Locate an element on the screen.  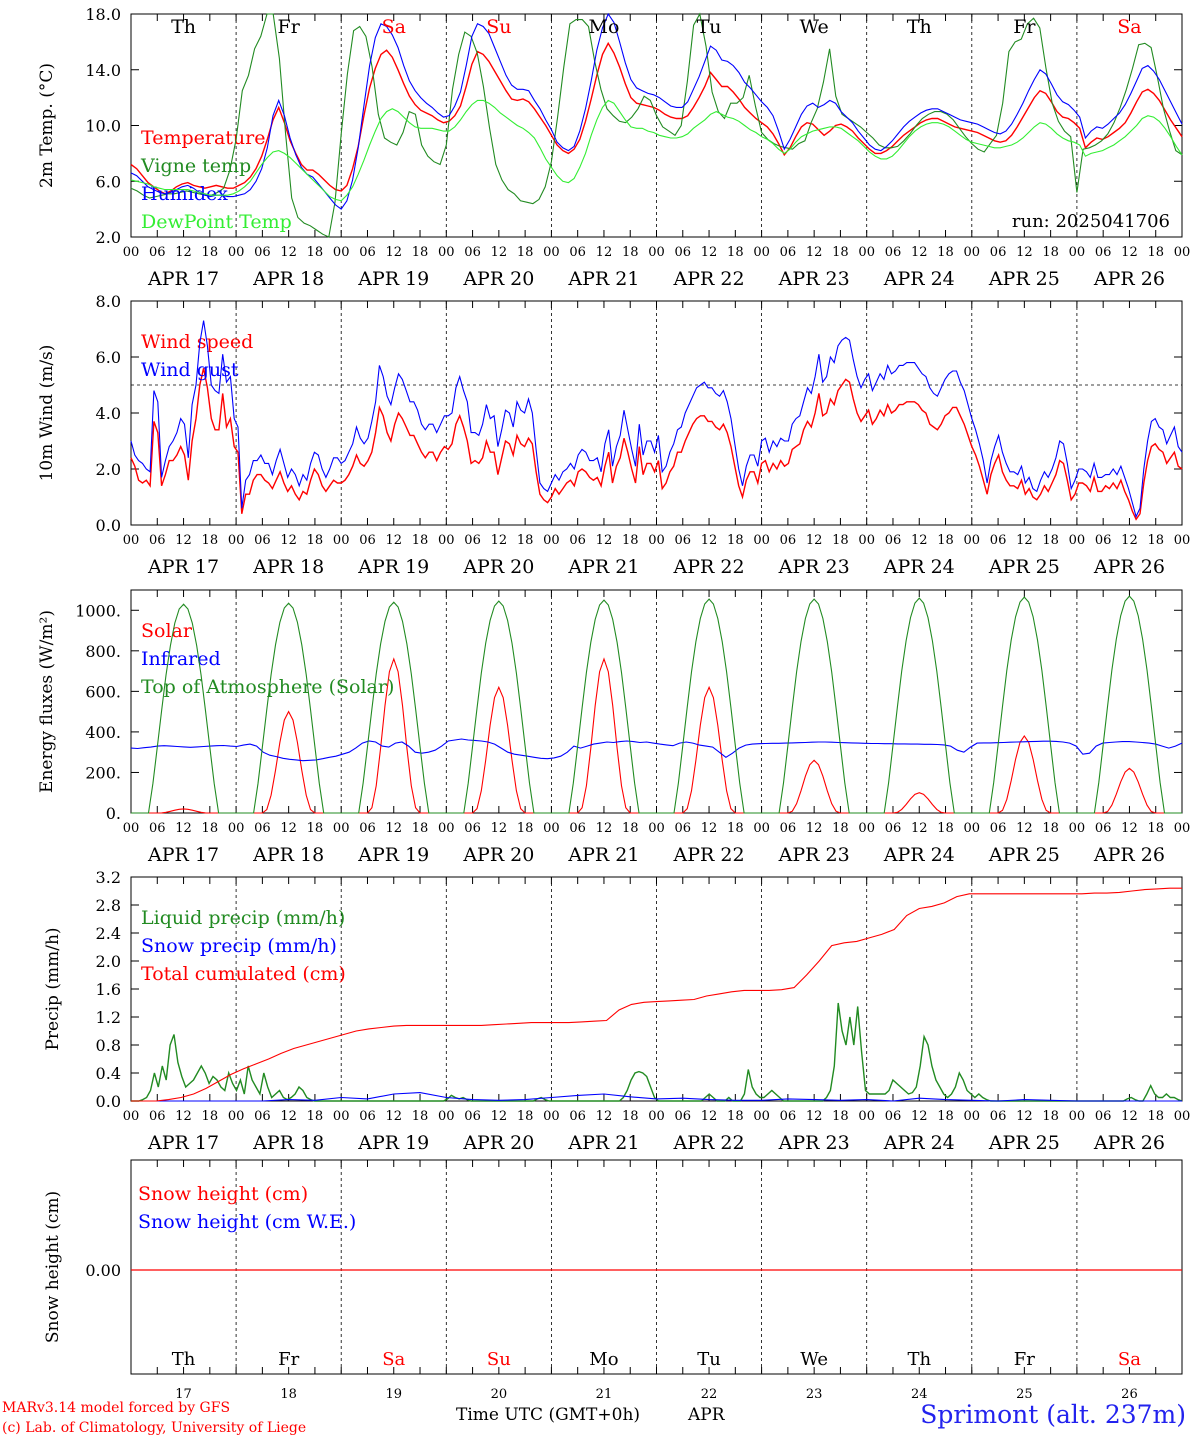
day-abbrev: Su is located at coordinates (499, 1359).